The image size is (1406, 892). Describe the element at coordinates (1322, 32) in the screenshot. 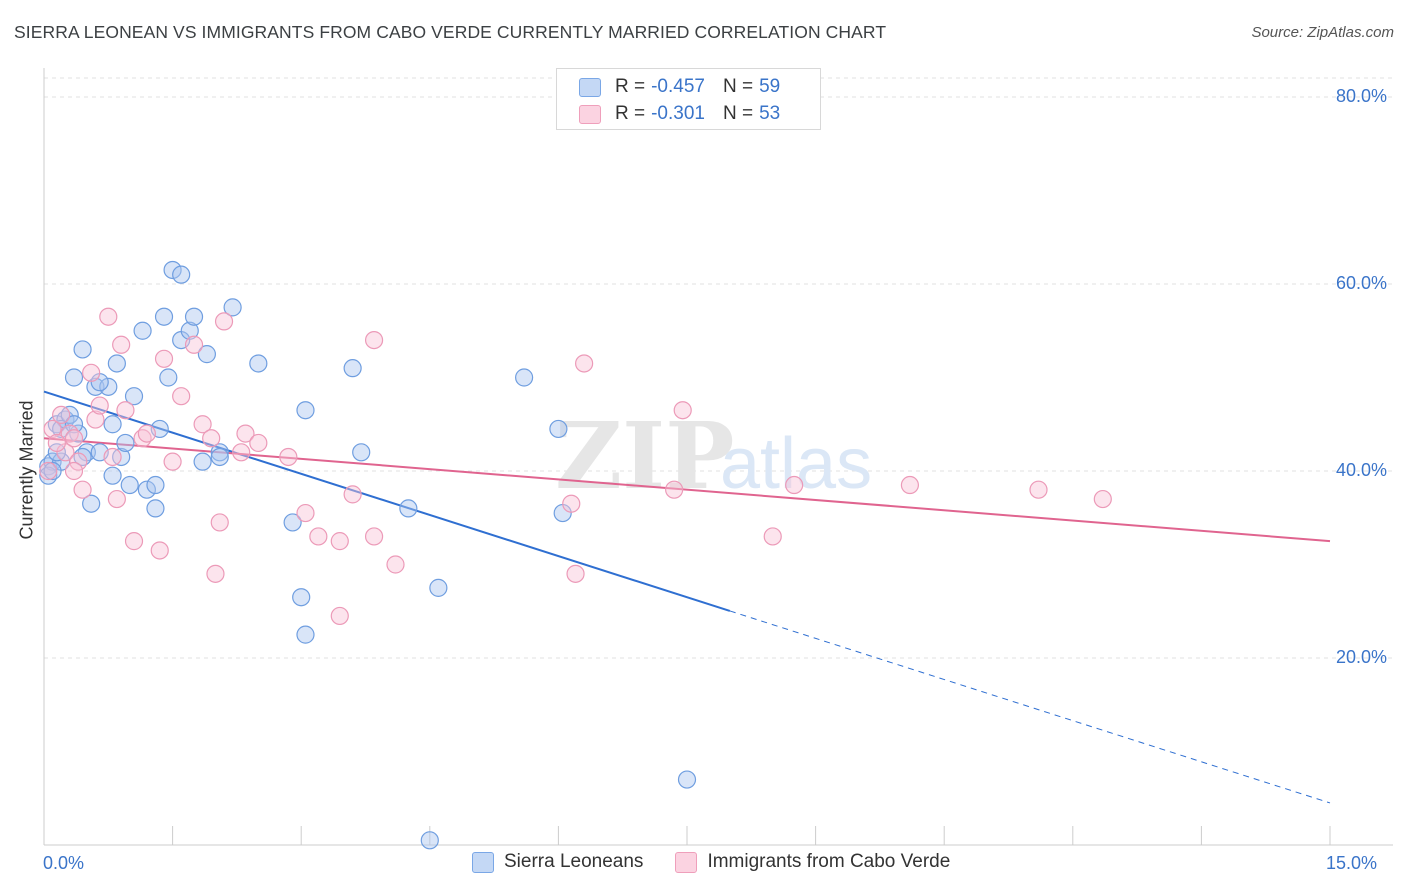

I see `source-label: Source: ZipAtlas.com` at that location.